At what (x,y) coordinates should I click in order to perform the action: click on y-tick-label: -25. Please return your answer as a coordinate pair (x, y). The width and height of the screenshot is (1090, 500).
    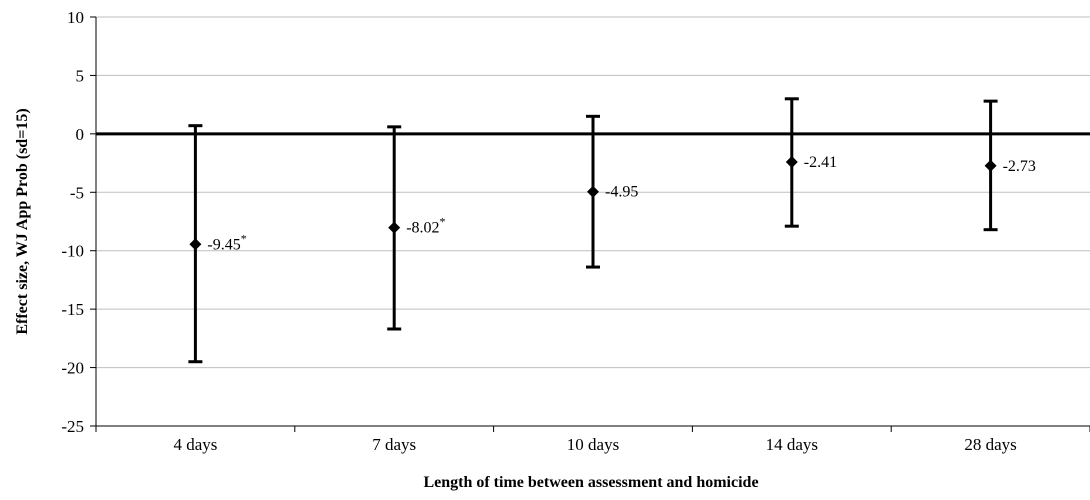
    Looking at the image, I should click on (72, 426).